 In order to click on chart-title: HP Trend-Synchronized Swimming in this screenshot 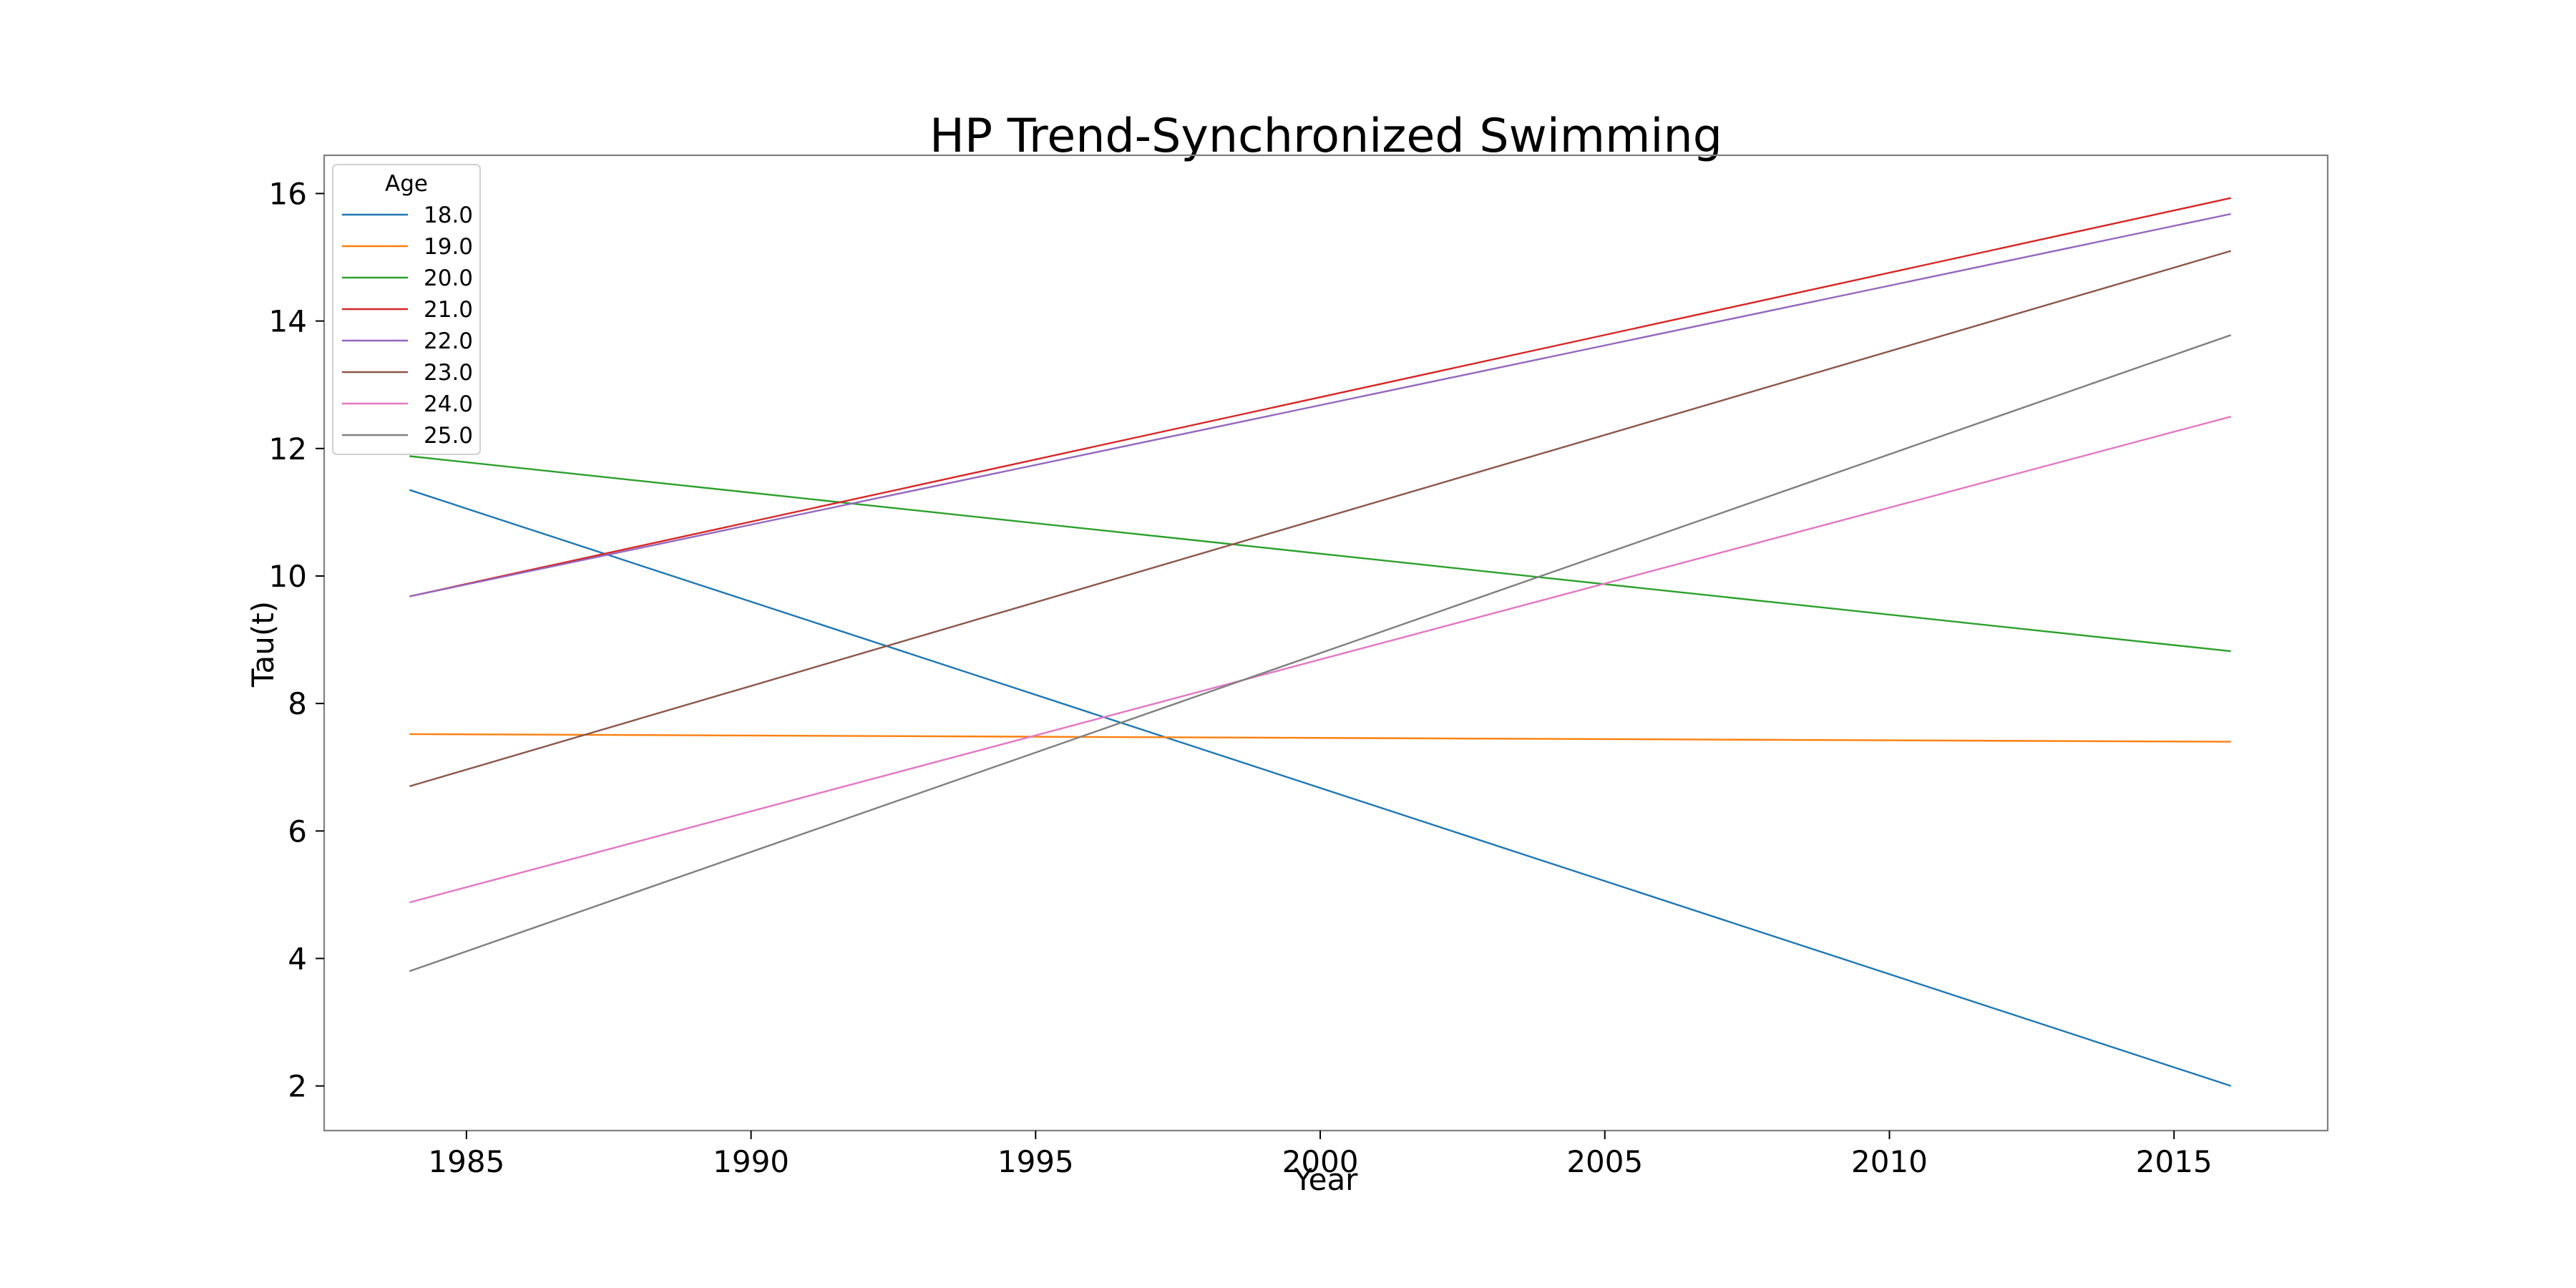, I will do `click(1326, 136)`.